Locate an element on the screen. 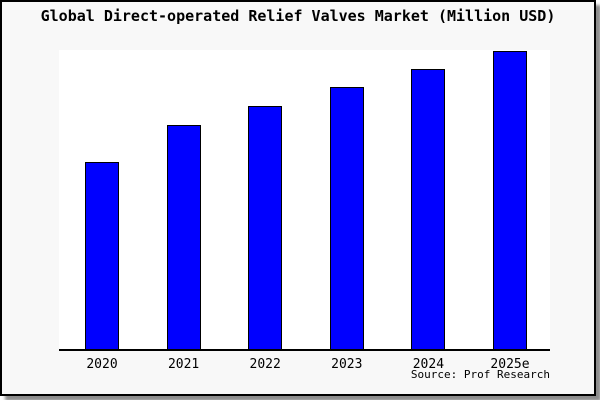 The image size is (600, 400). x-axis-tick-labels: 2020 2021 2022 2023 2024 2025e is located at coordinates (298, 365).